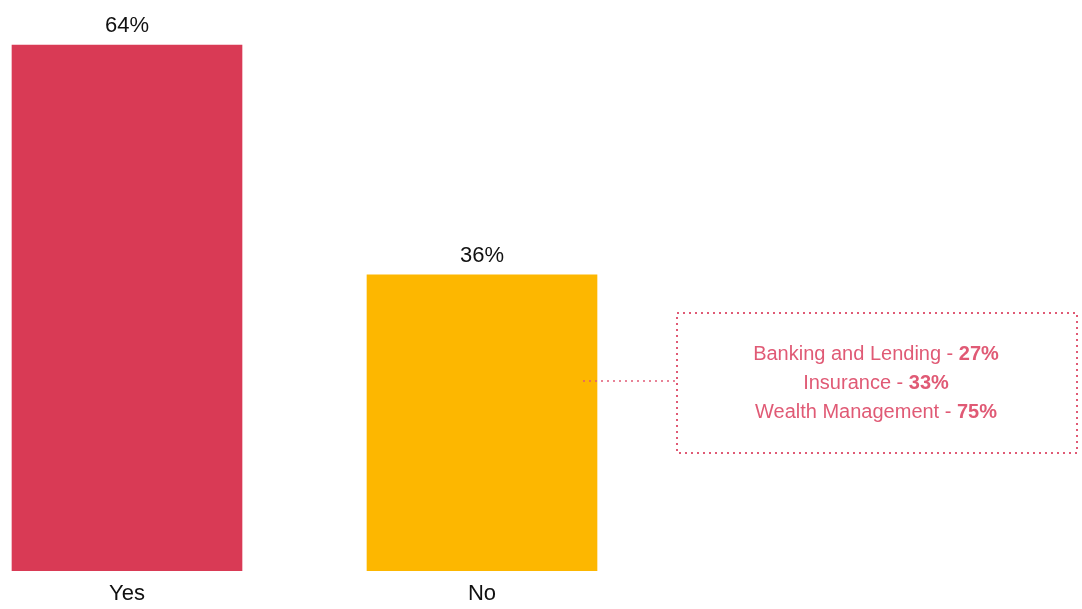  I want to click on x-tick-label: No, so click(482, 592).